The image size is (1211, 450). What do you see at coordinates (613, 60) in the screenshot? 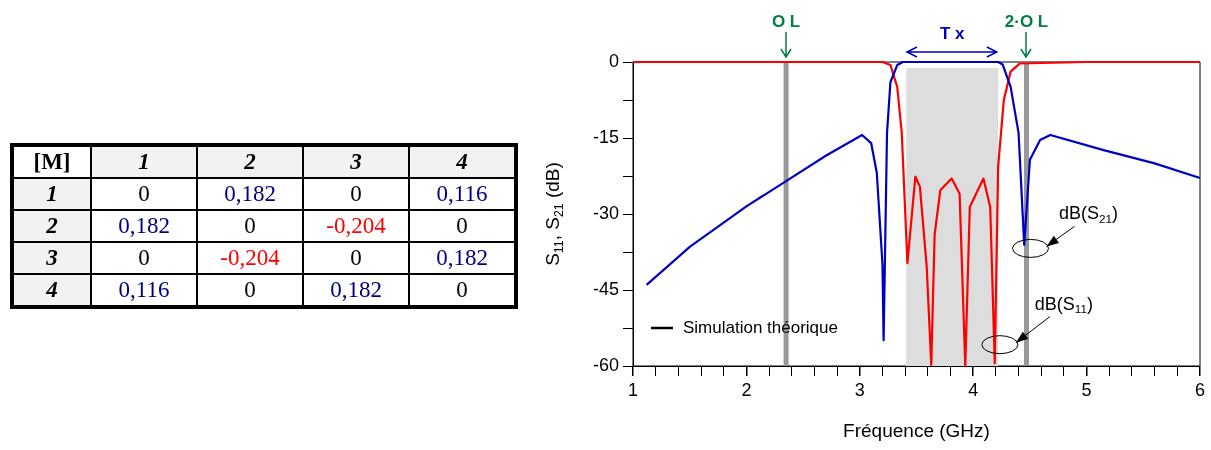
I see `y-tick-label: 0` at bounding box center [613, 60].